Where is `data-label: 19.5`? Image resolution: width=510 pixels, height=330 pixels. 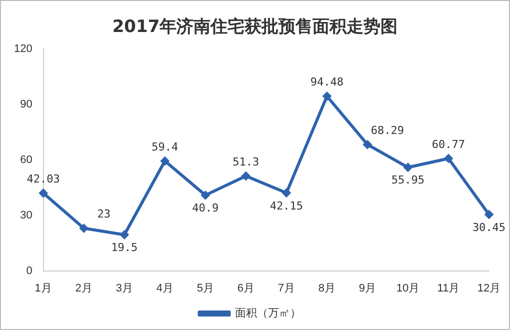 data-label: 19.5 is located at coordinates (124, 247).